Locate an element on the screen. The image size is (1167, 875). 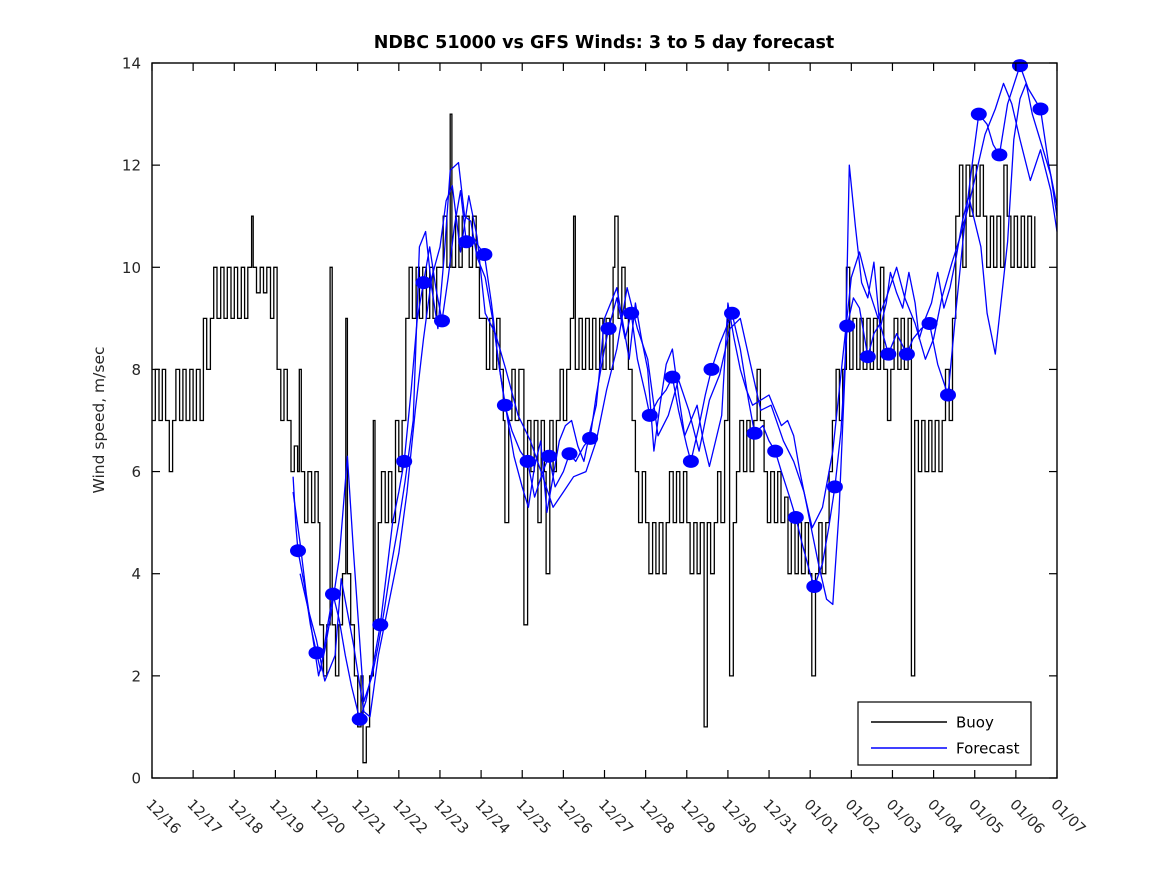
y-axis-label: Wind speed, m/sec is located at coordinates (99, 419).